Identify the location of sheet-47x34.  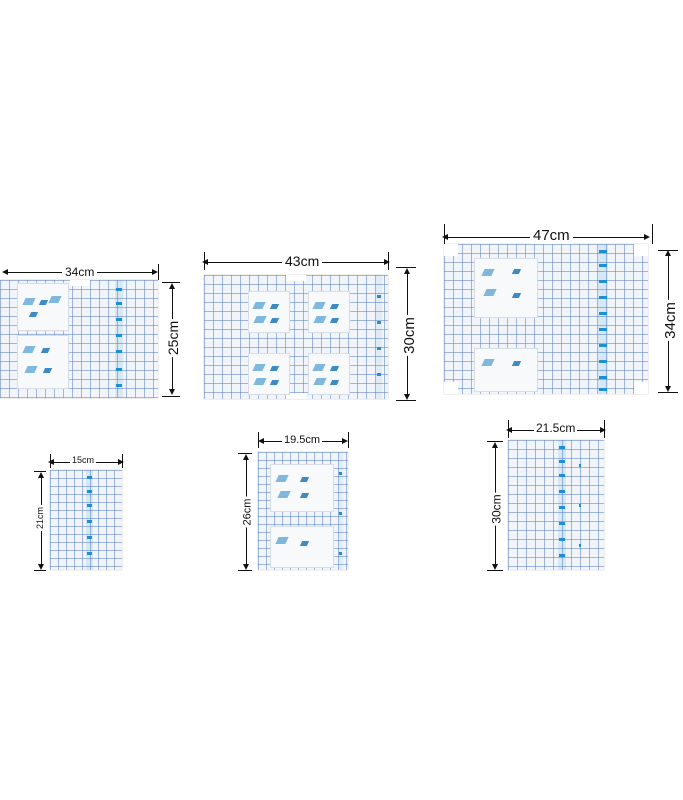
(546, 319).